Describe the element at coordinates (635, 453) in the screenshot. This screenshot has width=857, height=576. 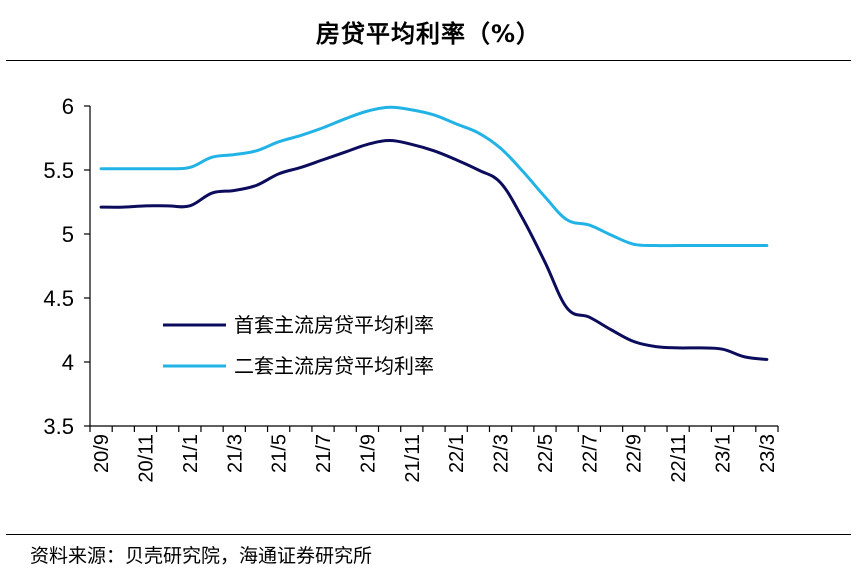
I see `x-tick-label: 22/9` at that location.